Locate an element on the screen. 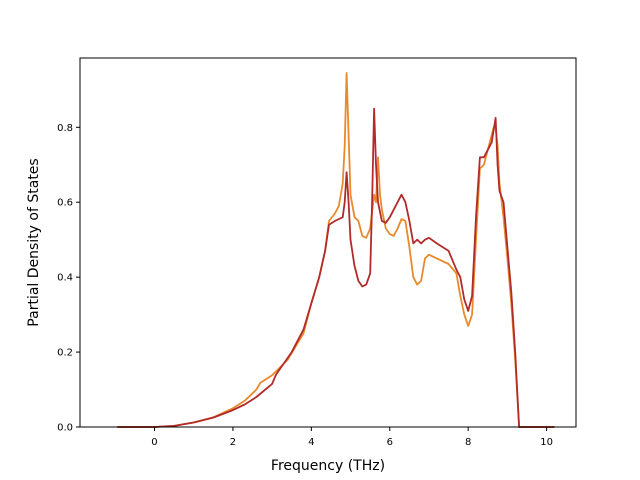  x-tick-label: 8 is located at coordinates (468, 442).